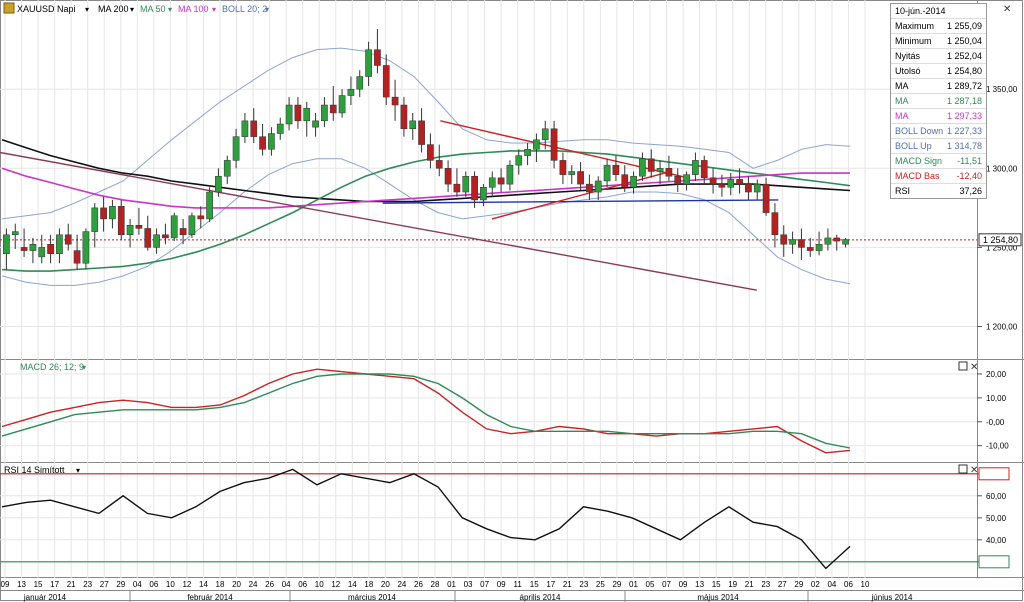 The width and height of the screenshot is (1024, 602). Describe the element at coordinates (132, 9) in the screenshot. I see `ma200-dropdown-icon: ▾` at that location.